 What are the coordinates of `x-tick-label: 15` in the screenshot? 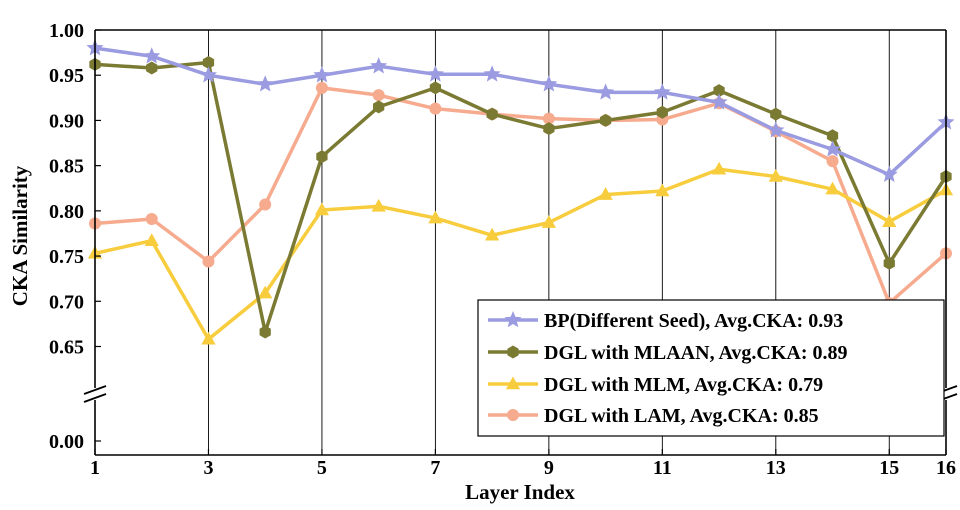 It's located at (889, 468).